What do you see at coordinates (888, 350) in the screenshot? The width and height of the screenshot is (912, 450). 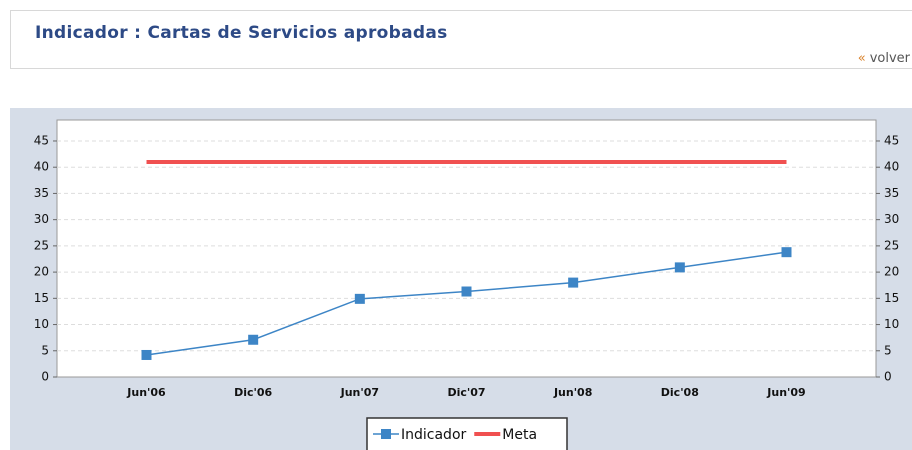 I see `y2-tick-label: 5` at bounding box center [888, 350].